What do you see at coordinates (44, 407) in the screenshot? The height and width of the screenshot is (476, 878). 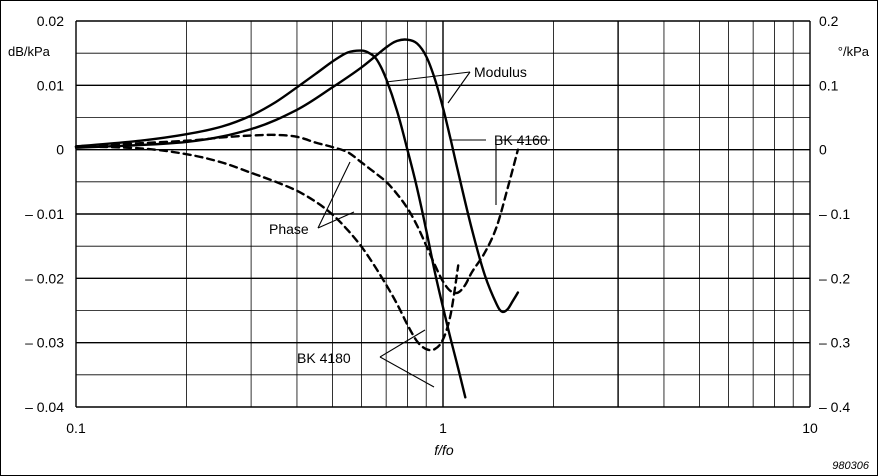 I see `left-tick-label: – 0.04` at bounding box center [44, 407].